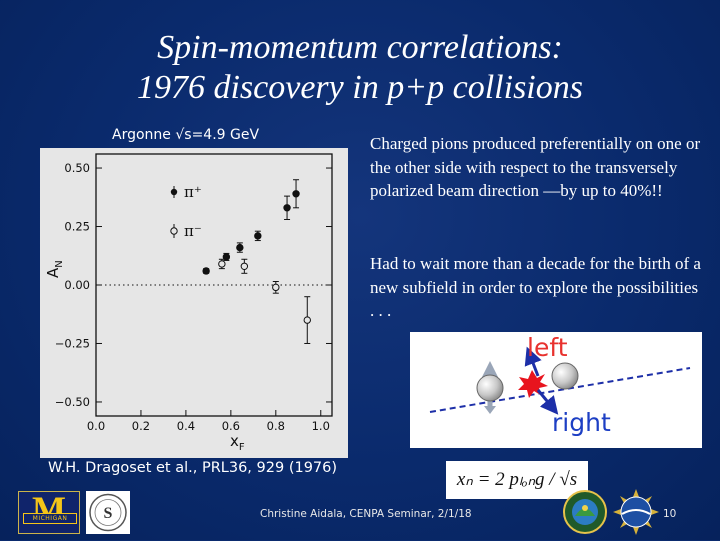  Describe the element at coordinates (276, 426) in the screenshot. I see `x-tick-label: 0.8` at that location.